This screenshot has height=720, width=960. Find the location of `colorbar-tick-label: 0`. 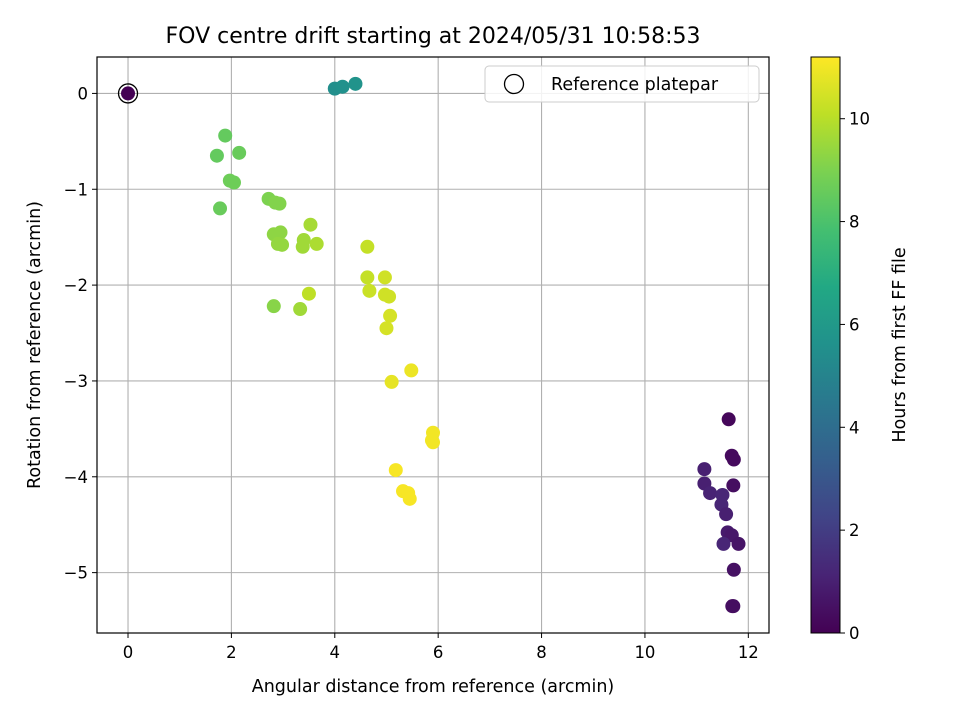

colorbar-tick-label: 0 is located at coordinates (854, 633).